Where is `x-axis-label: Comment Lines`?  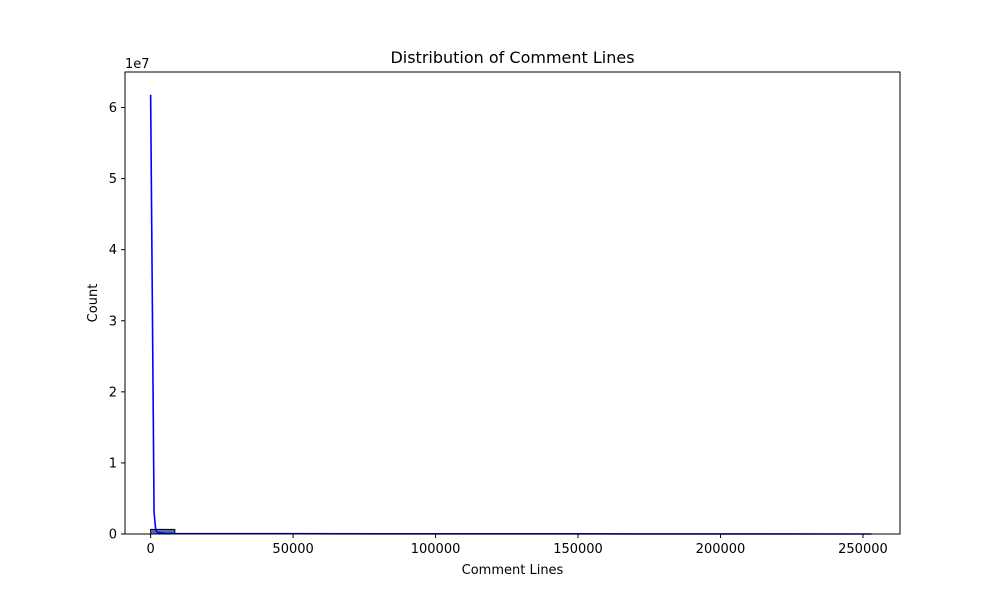 x-axis-label: Comment Lines is located at coordinates (513, 570).